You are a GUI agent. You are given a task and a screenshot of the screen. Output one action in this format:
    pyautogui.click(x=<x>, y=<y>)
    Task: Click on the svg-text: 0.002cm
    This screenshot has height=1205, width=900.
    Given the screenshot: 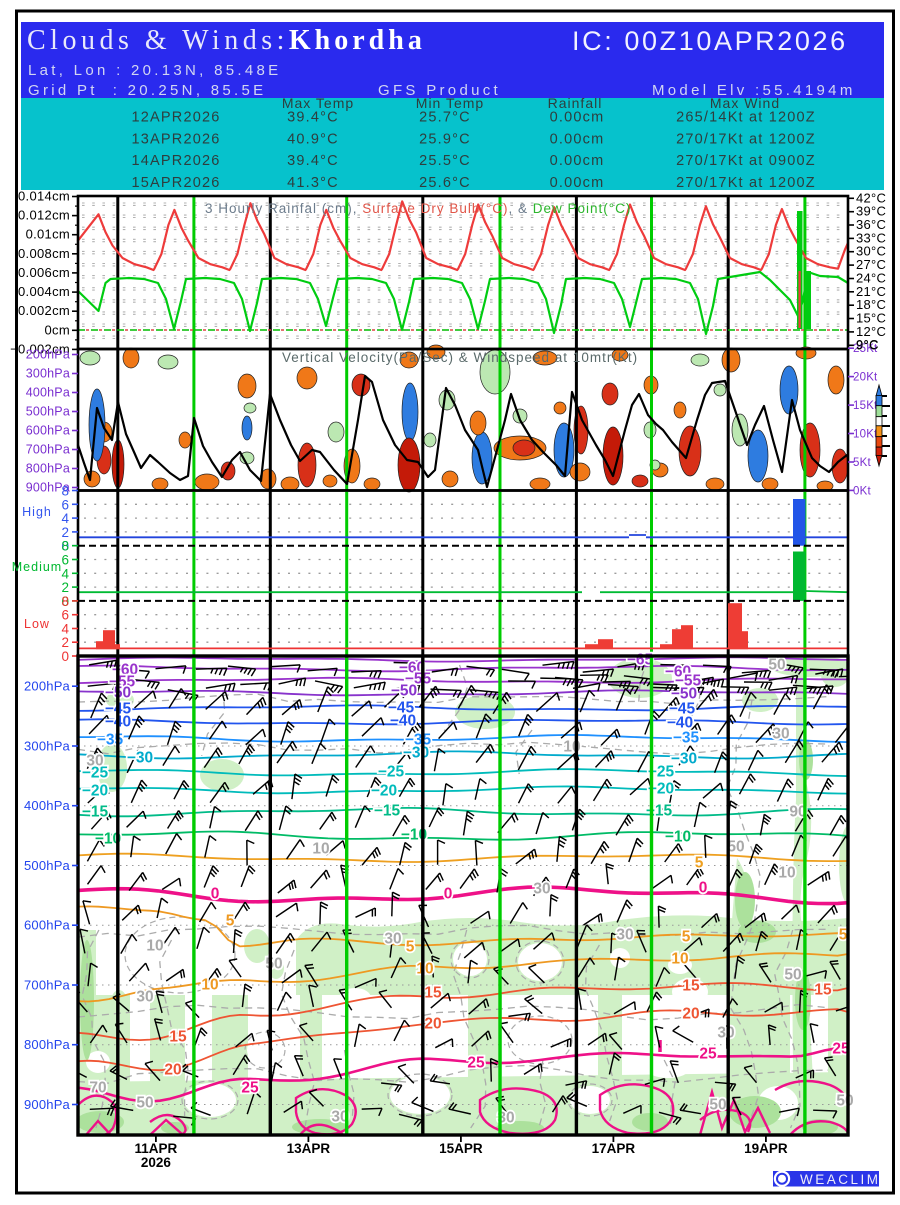 What is the action you would take?
    pyautogui.click(x=44, y=310)
    